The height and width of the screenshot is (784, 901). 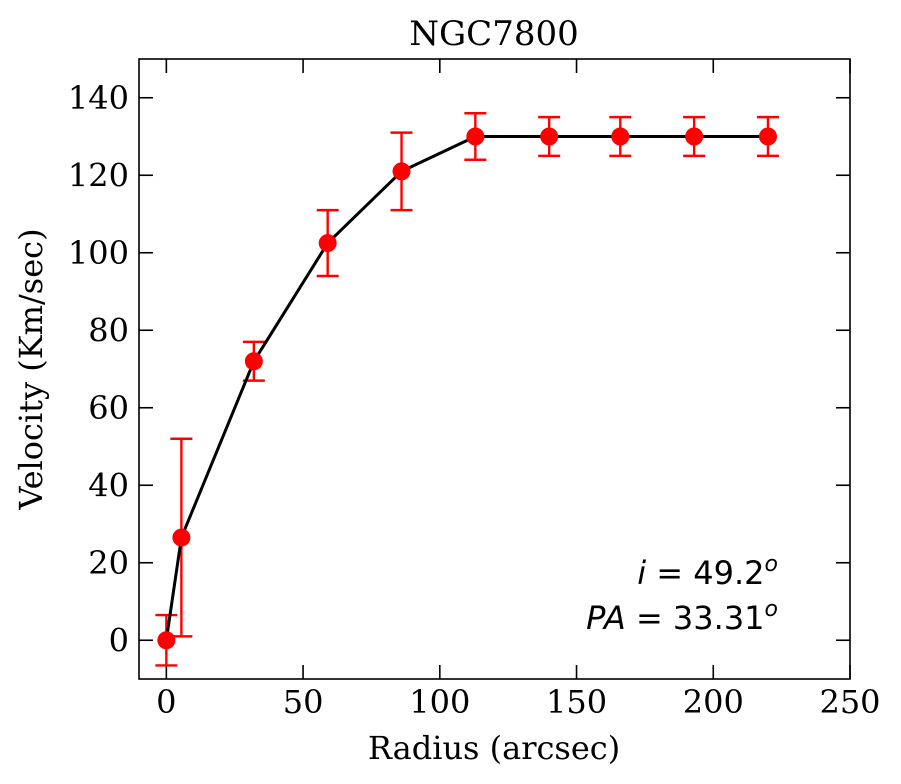 What do you see at coordinates (493, 34) in the screenshot?
I see `chart-title: NGC7800` at bounding box center [493, 34].